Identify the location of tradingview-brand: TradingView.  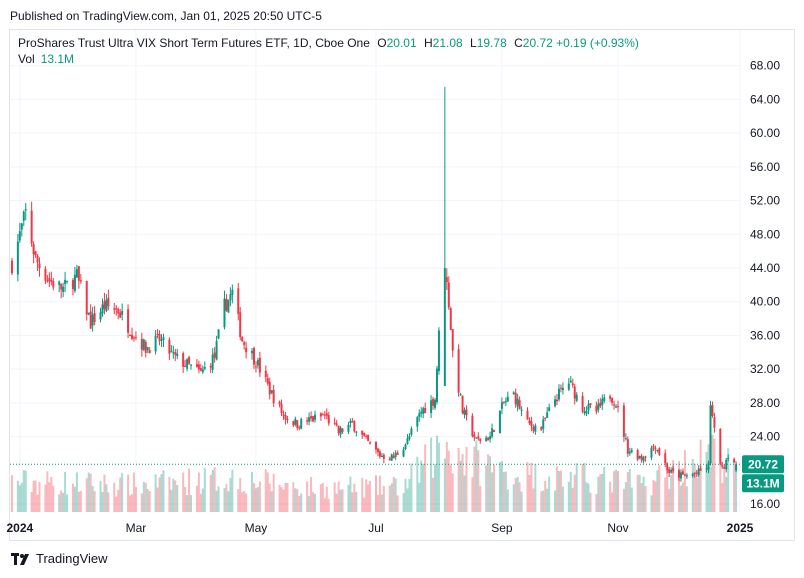
(59, 558).